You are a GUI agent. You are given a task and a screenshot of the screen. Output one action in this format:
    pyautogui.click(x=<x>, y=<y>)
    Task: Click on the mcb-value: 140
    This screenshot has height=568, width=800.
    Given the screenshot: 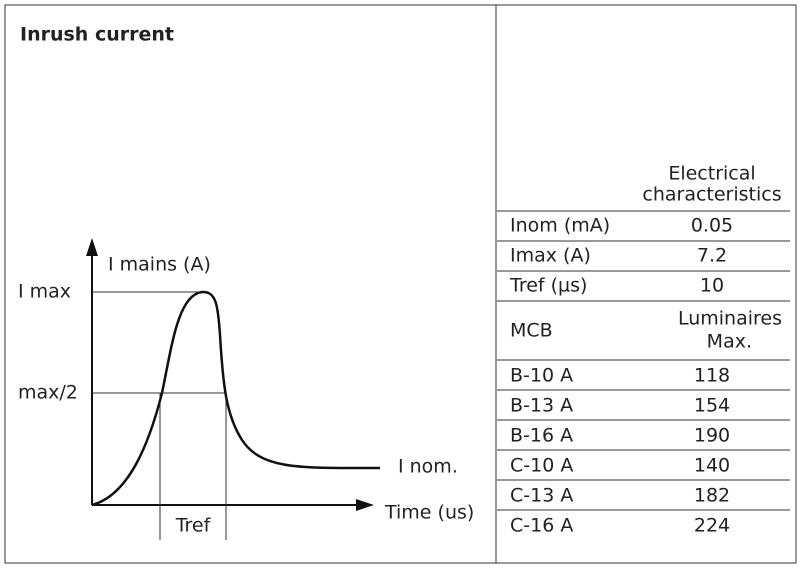 What is the action you would take?
    pyautogui.click(x=712, y=466)
    